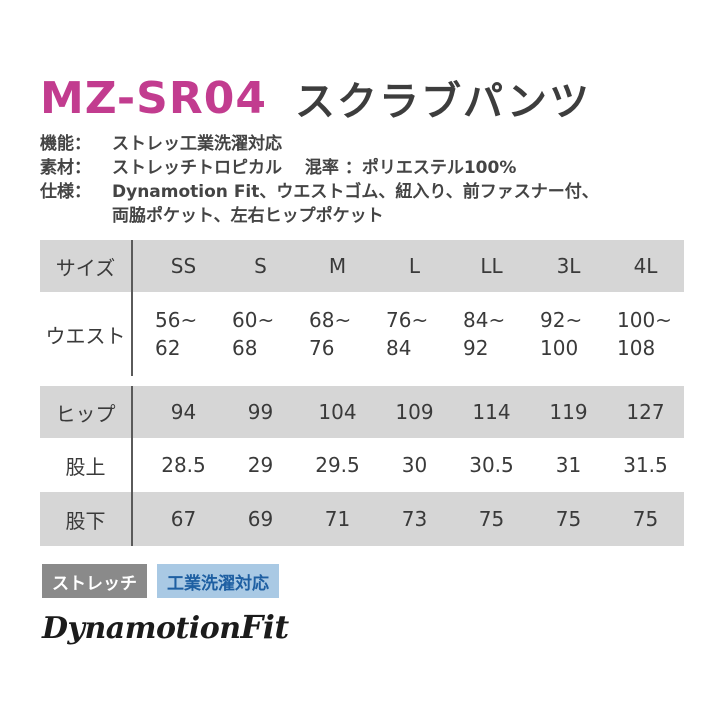 The height and width of the screenshot is (720, 720). What do you see at coordinates (362, 266) in the screenshot?
I see `size-header-row: サイズ SS S M L LL 3L 4L` at bounding box center [362, 266].